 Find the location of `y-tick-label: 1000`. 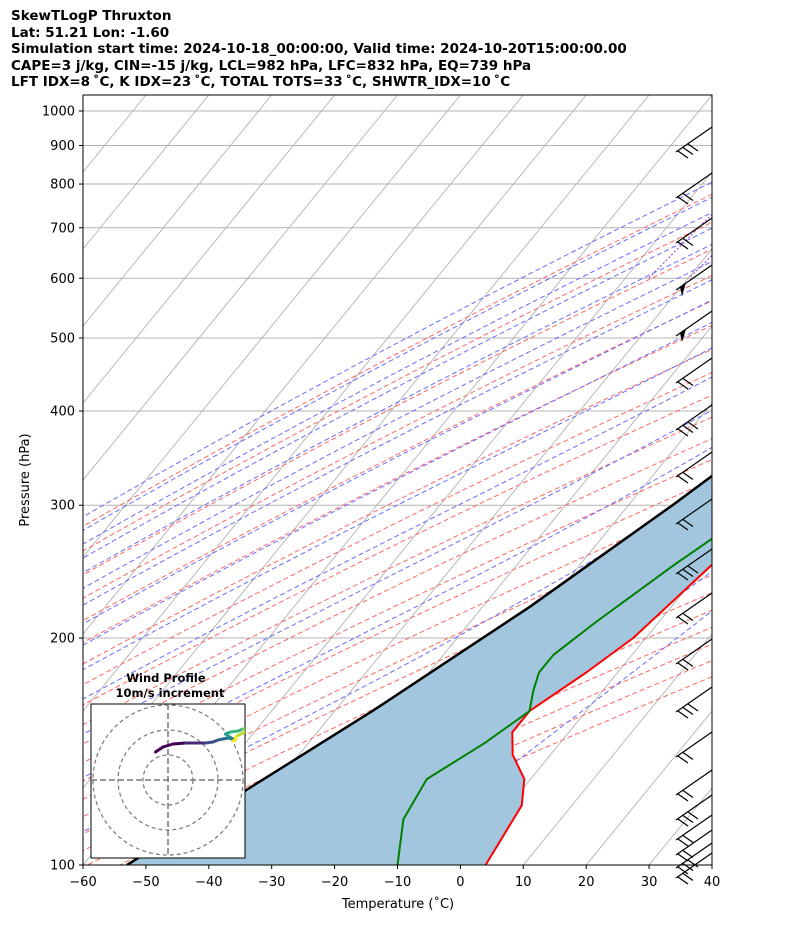

y-tick-label: 1000 is located at coordinates (58, 111).